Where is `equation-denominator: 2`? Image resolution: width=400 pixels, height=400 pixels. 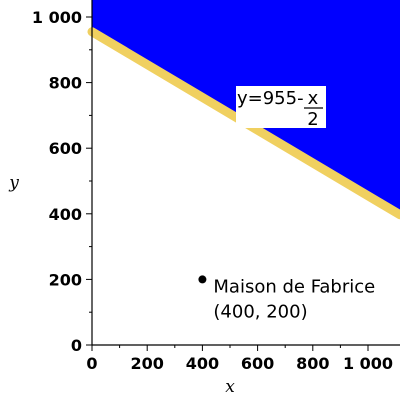
equation-denominator: 2 is located at coordinates (312, 119).